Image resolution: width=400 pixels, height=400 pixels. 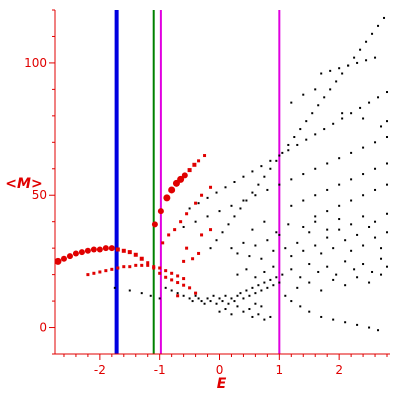 I want to click on y-tick-label: 100, so click(x=35, y=63).